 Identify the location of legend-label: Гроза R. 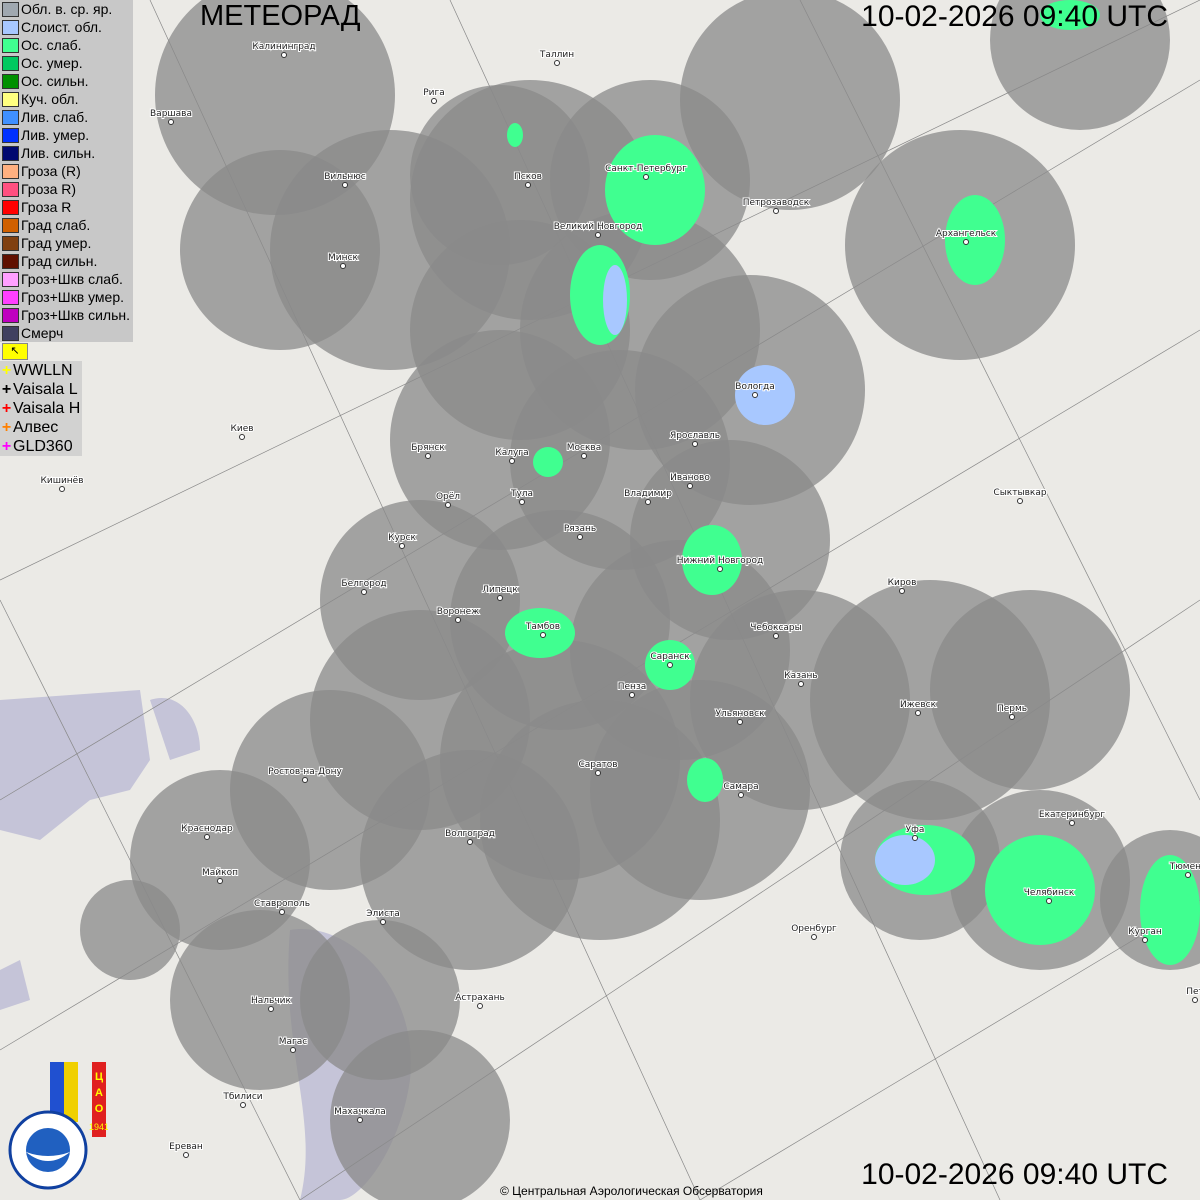
(46, 207).